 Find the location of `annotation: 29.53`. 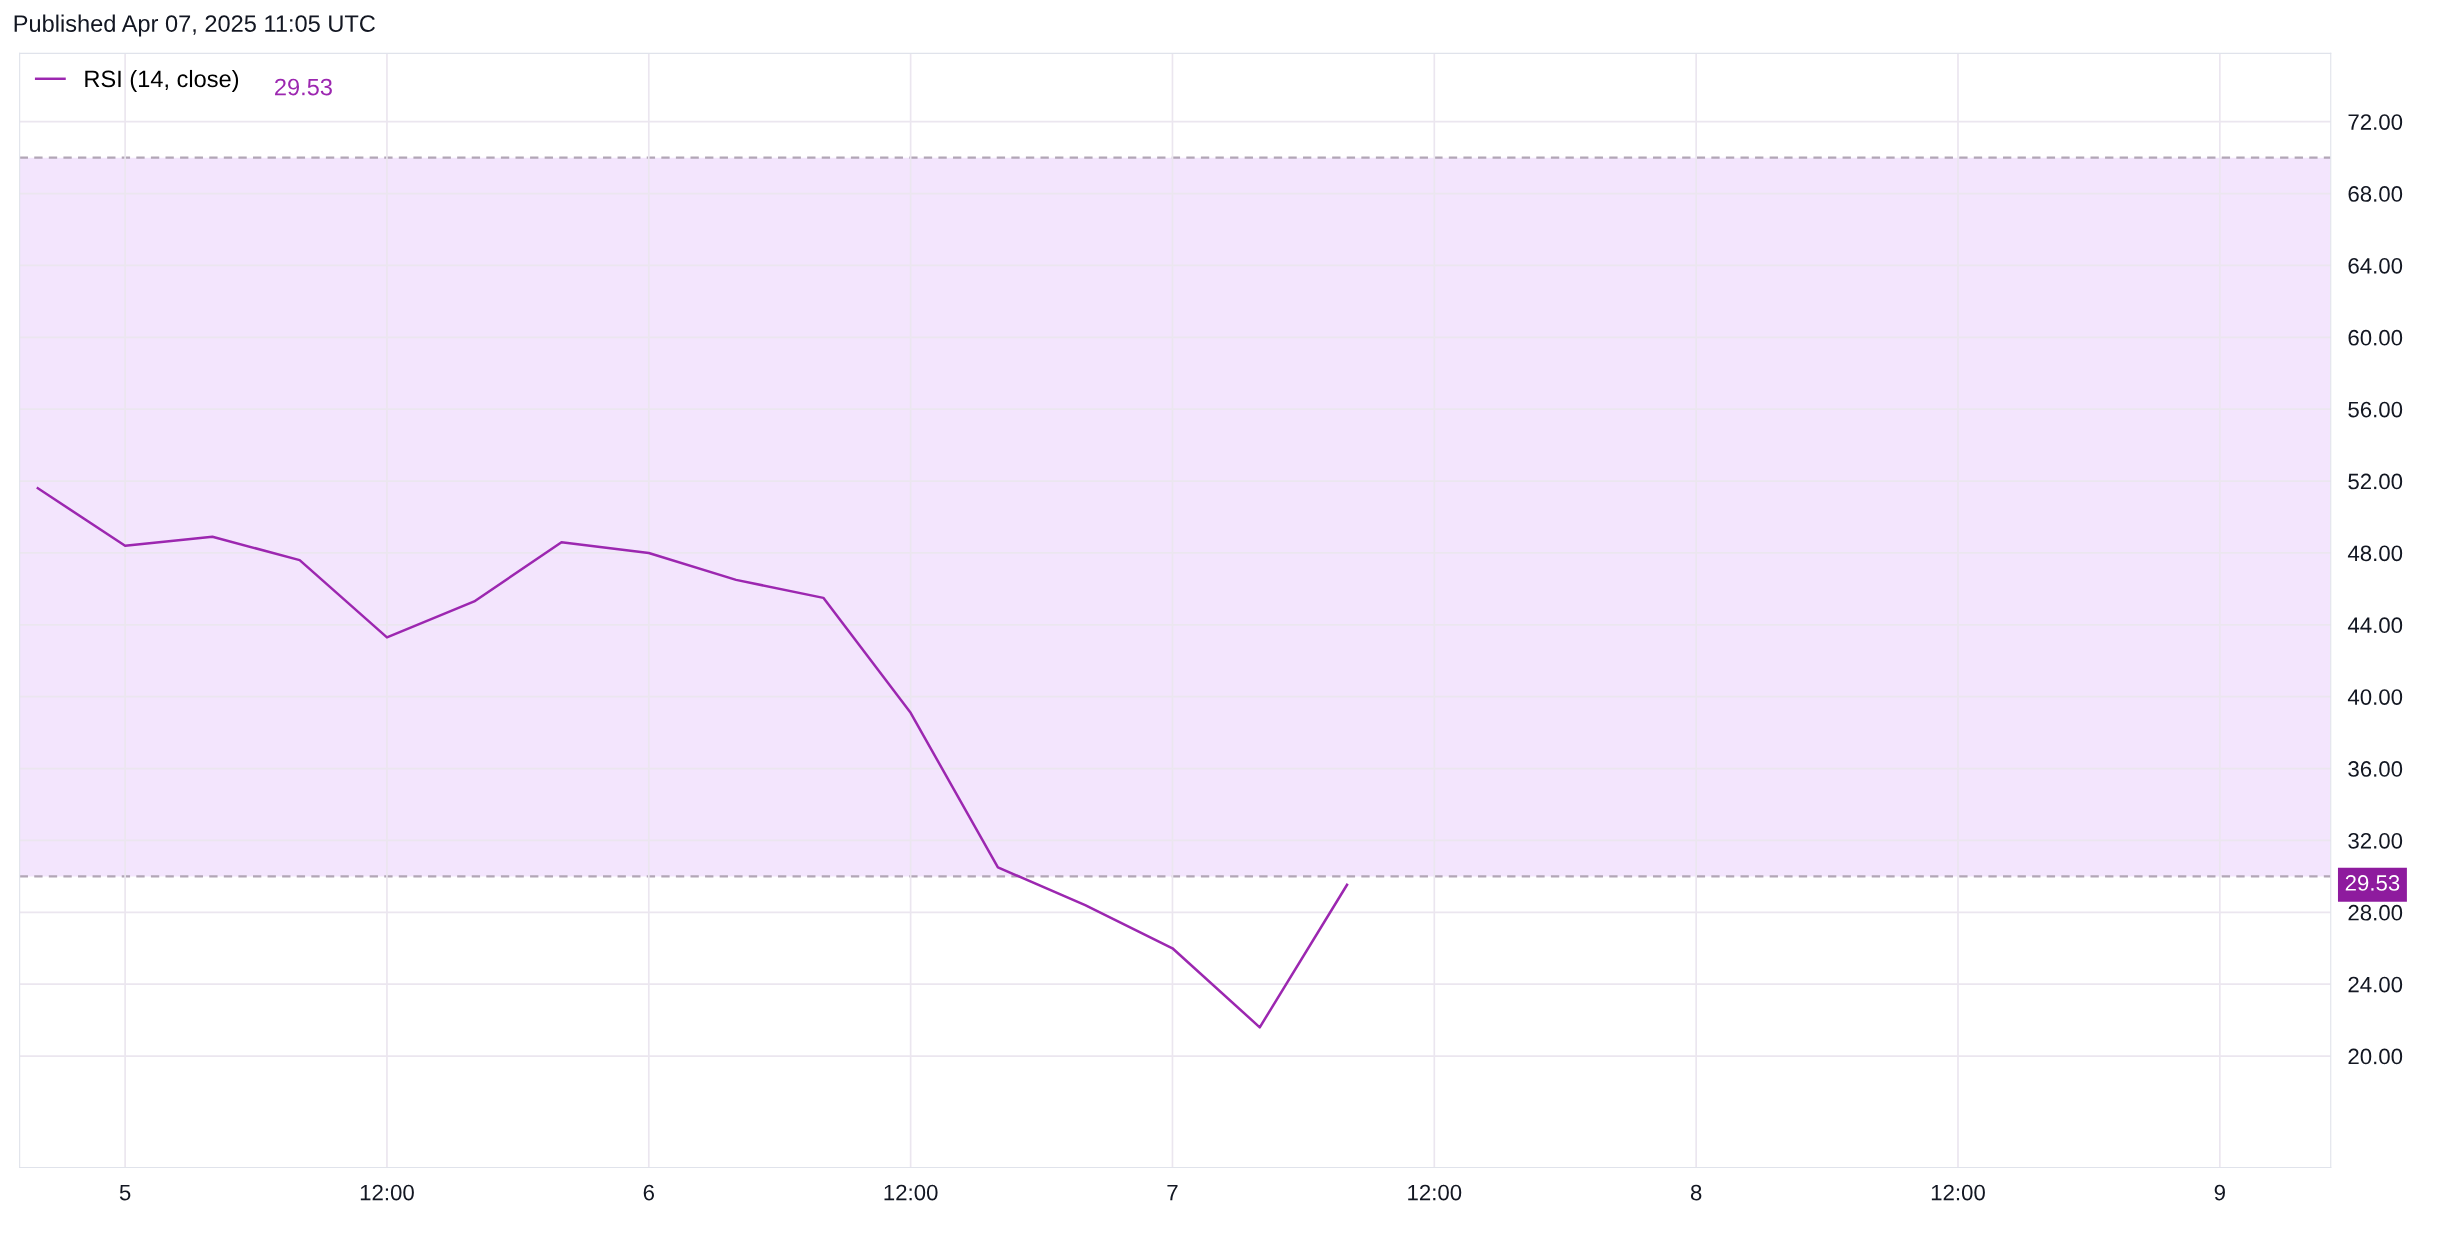

annotation: 29.53 is located at coordinates (303, 87).